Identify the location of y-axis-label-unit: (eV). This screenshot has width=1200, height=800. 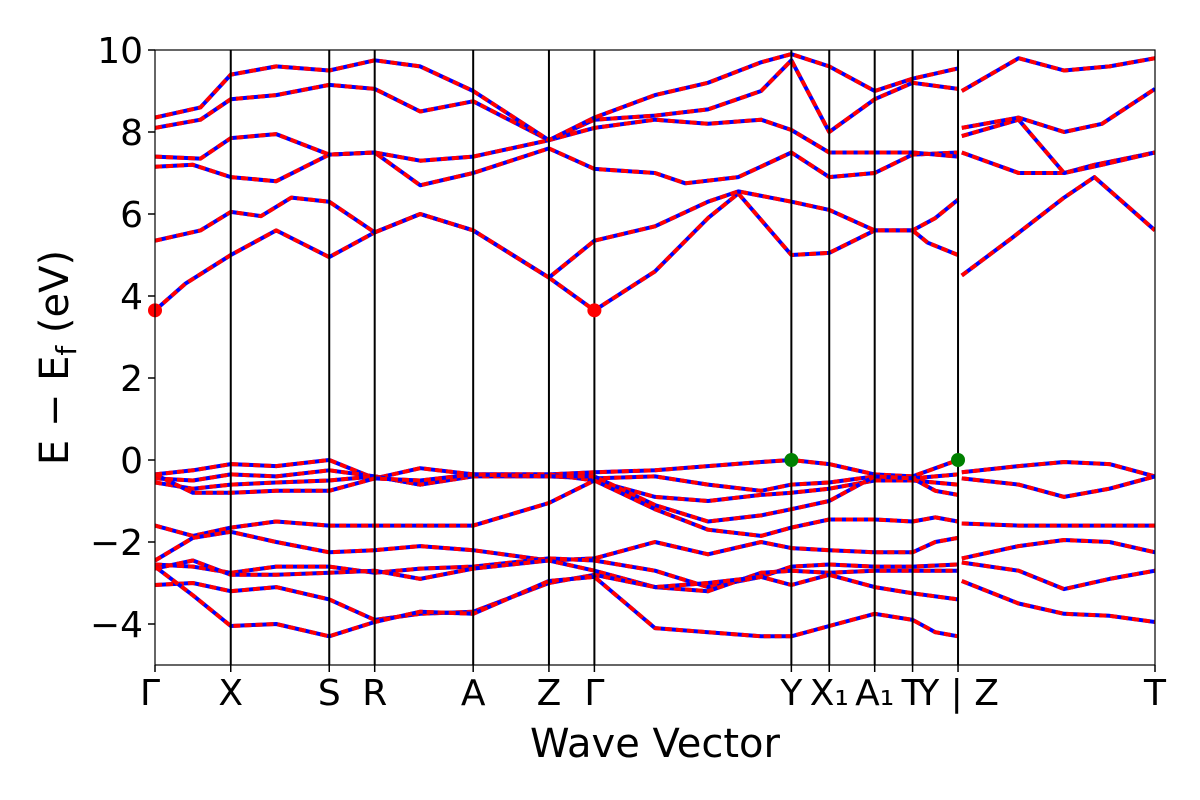
(55, 298).